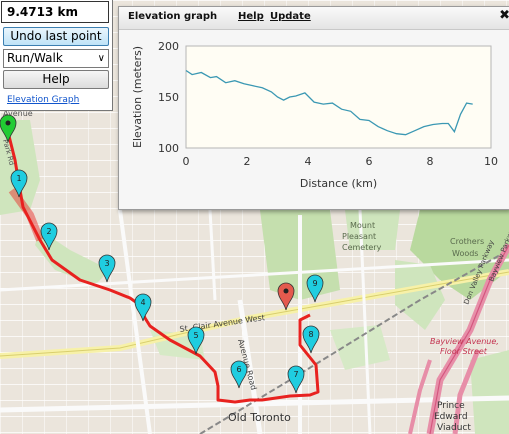  Describe the element at coordinates (238, 369) in the screenshot. I see `marker-label: 6` at that location.